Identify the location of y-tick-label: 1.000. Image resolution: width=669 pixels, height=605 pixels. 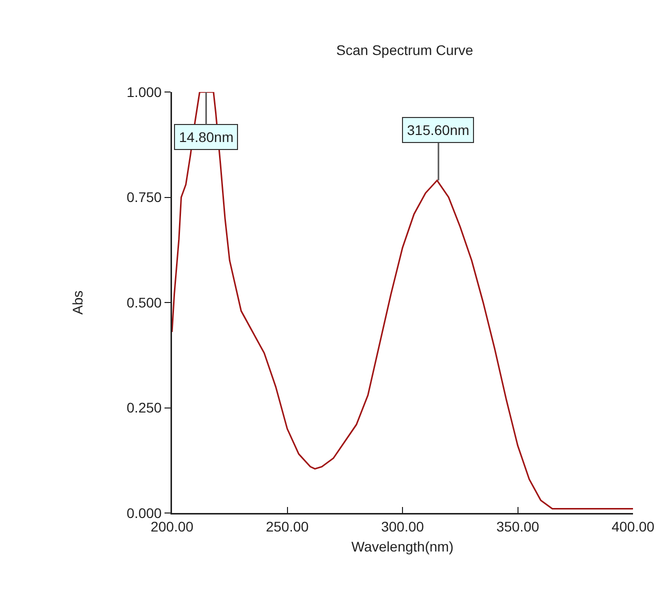
(144, 92).